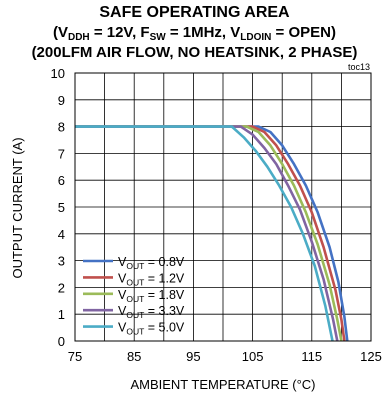  I want to click on x-axis-label: AMBIENT TEMPERATURE (°C), so click(222, 384).